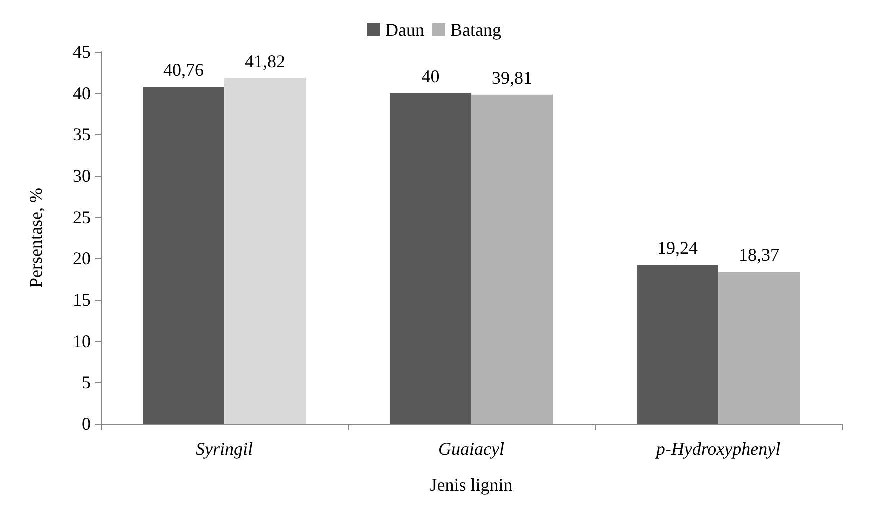  Describe the element at coordinates (471, 485) in the screenshot. I see `x-axis-title: Jenis lignin` at that location.